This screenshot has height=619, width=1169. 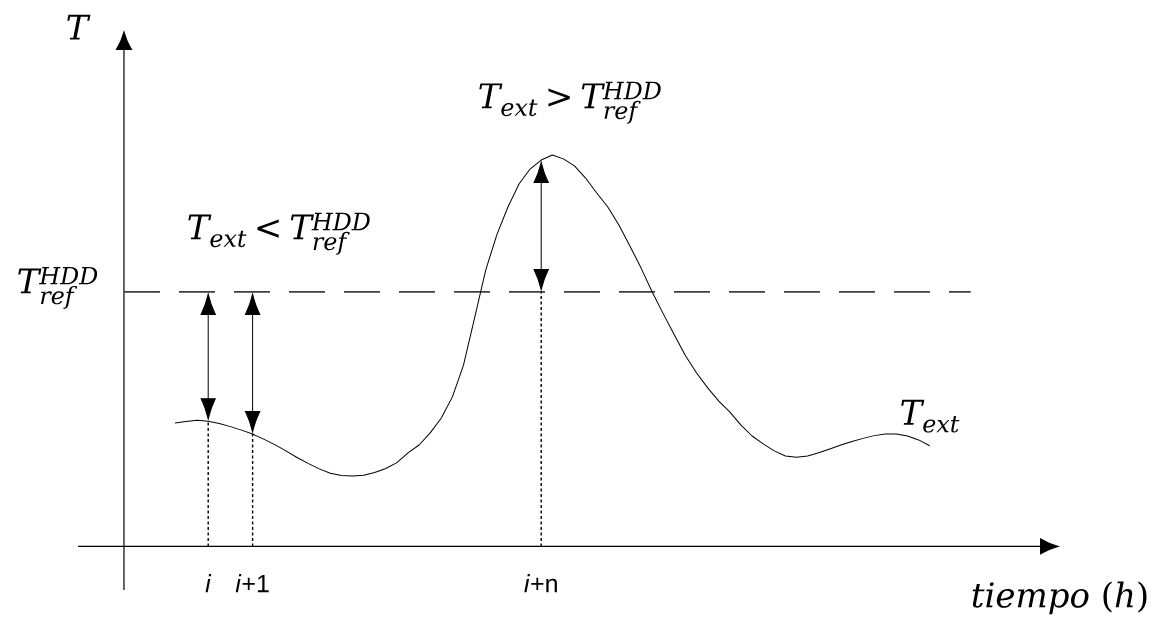 What do you see at coordinates (208, 583) in the screenshot?
I see `x-tick-label: i` at bounding box center [208, 583].